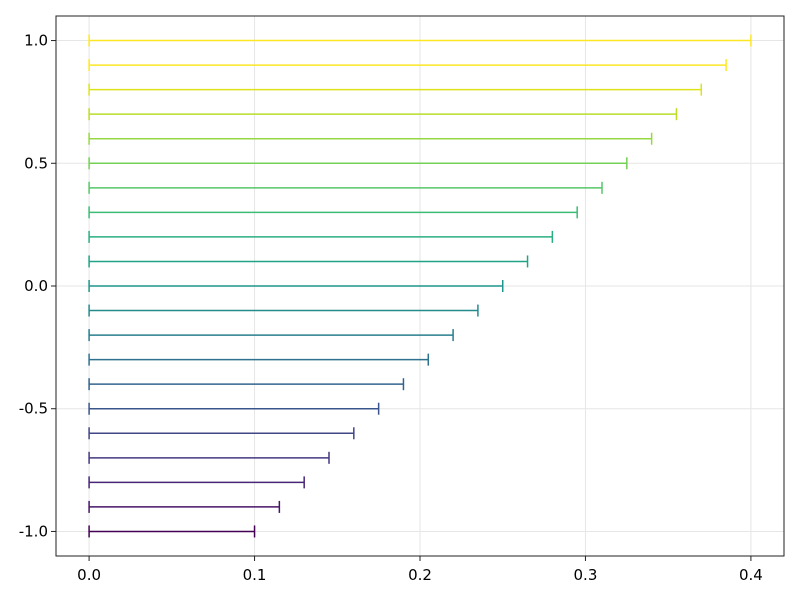 The height and width of the screenshot is (600, 800). I want to click on y-tick-label-3: 0.5, so click(36, 163).